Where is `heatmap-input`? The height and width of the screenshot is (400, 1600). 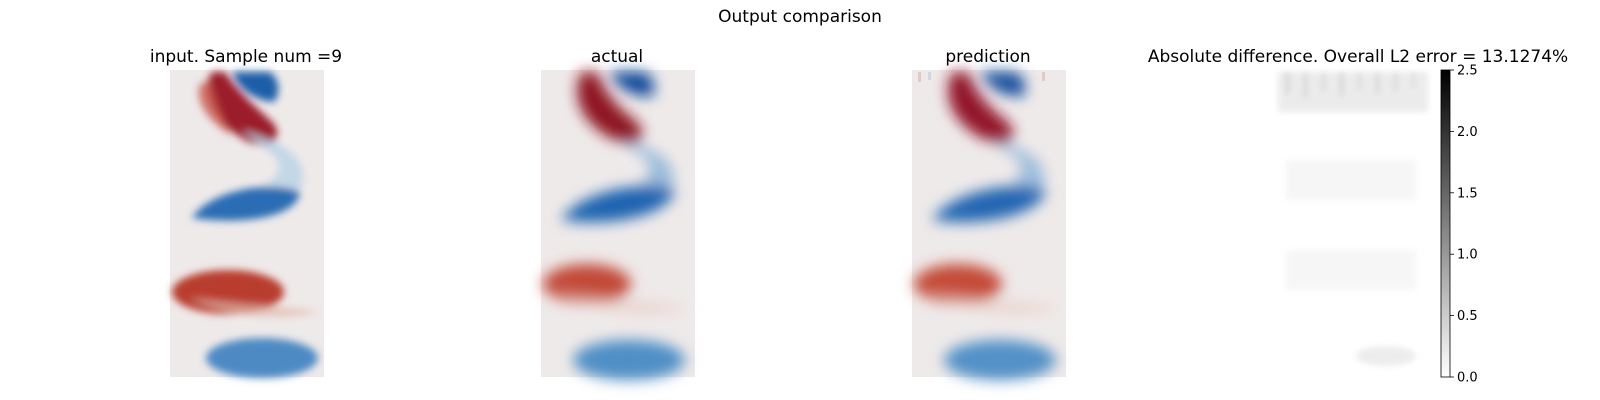
heatmap-input is located at coordinates (247, 224).